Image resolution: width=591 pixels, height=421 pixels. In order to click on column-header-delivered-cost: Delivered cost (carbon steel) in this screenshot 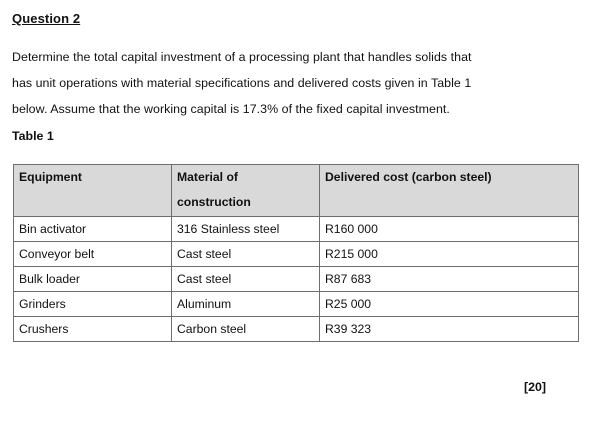, I will do `click(449, 190)`.